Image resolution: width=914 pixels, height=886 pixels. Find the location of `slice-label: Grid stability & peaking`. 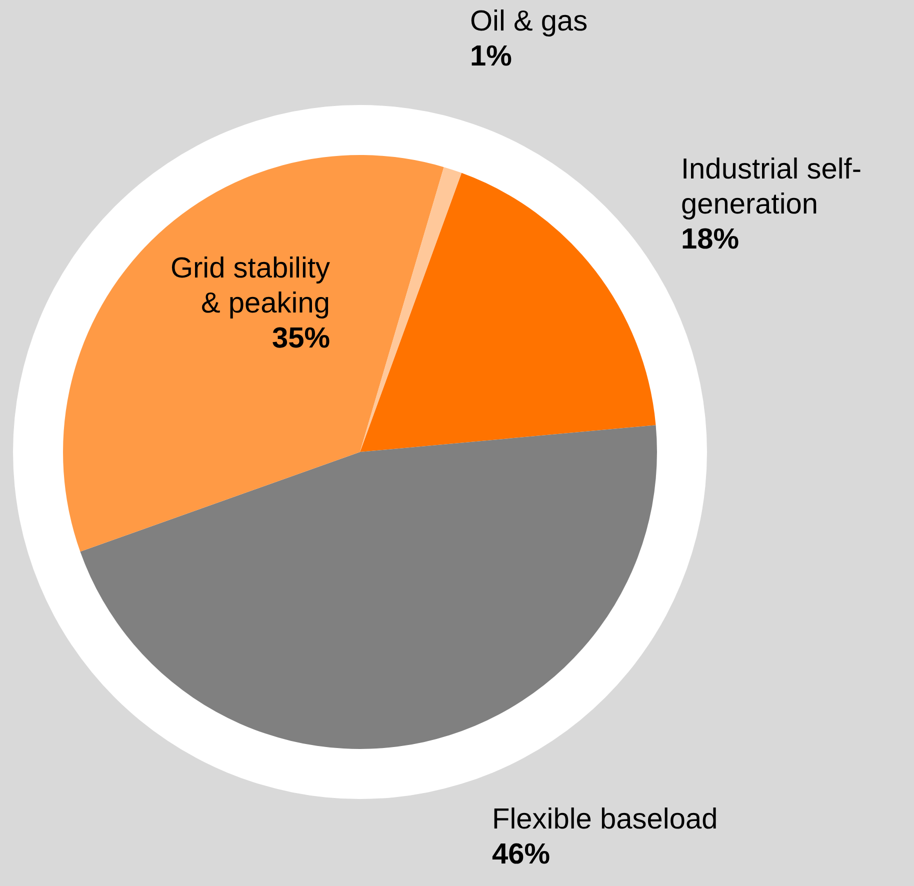

slice-label: Grid stability & peaking is located at coordinates (250, 286).